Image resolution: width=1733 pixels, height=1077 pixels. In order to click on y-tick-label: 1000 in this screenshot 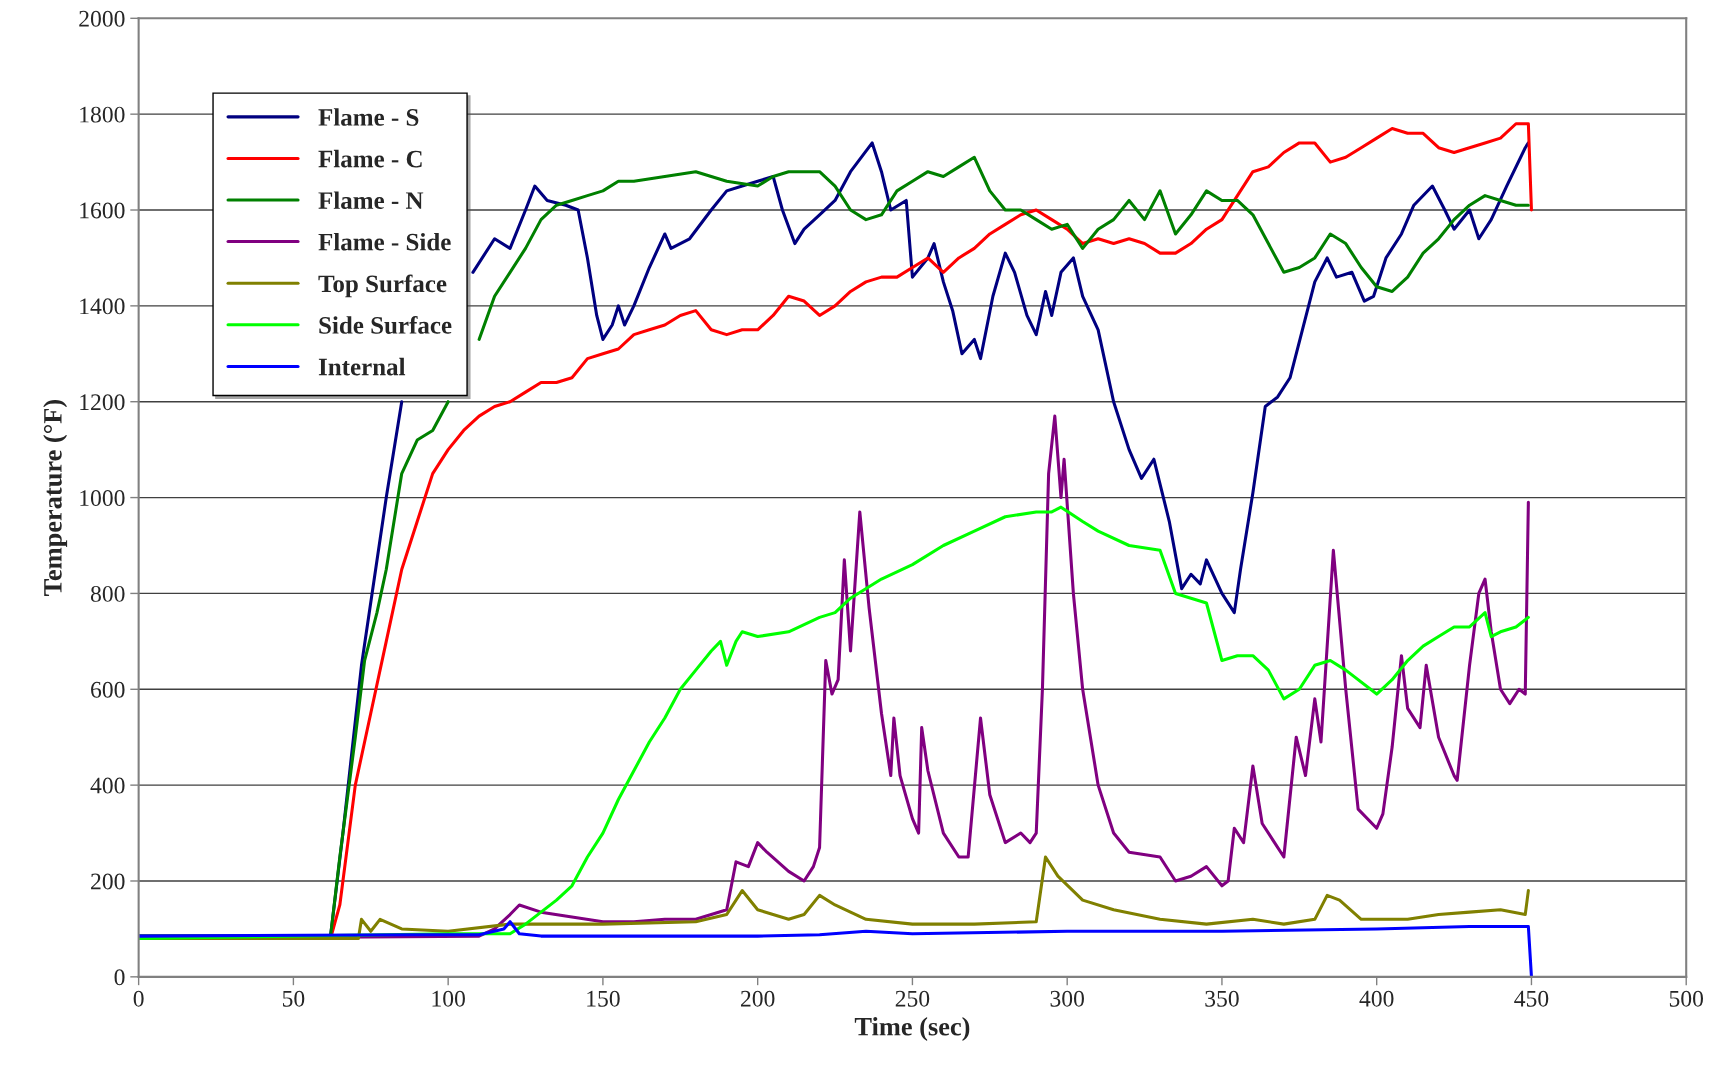, I will do `click(102, 498)`.